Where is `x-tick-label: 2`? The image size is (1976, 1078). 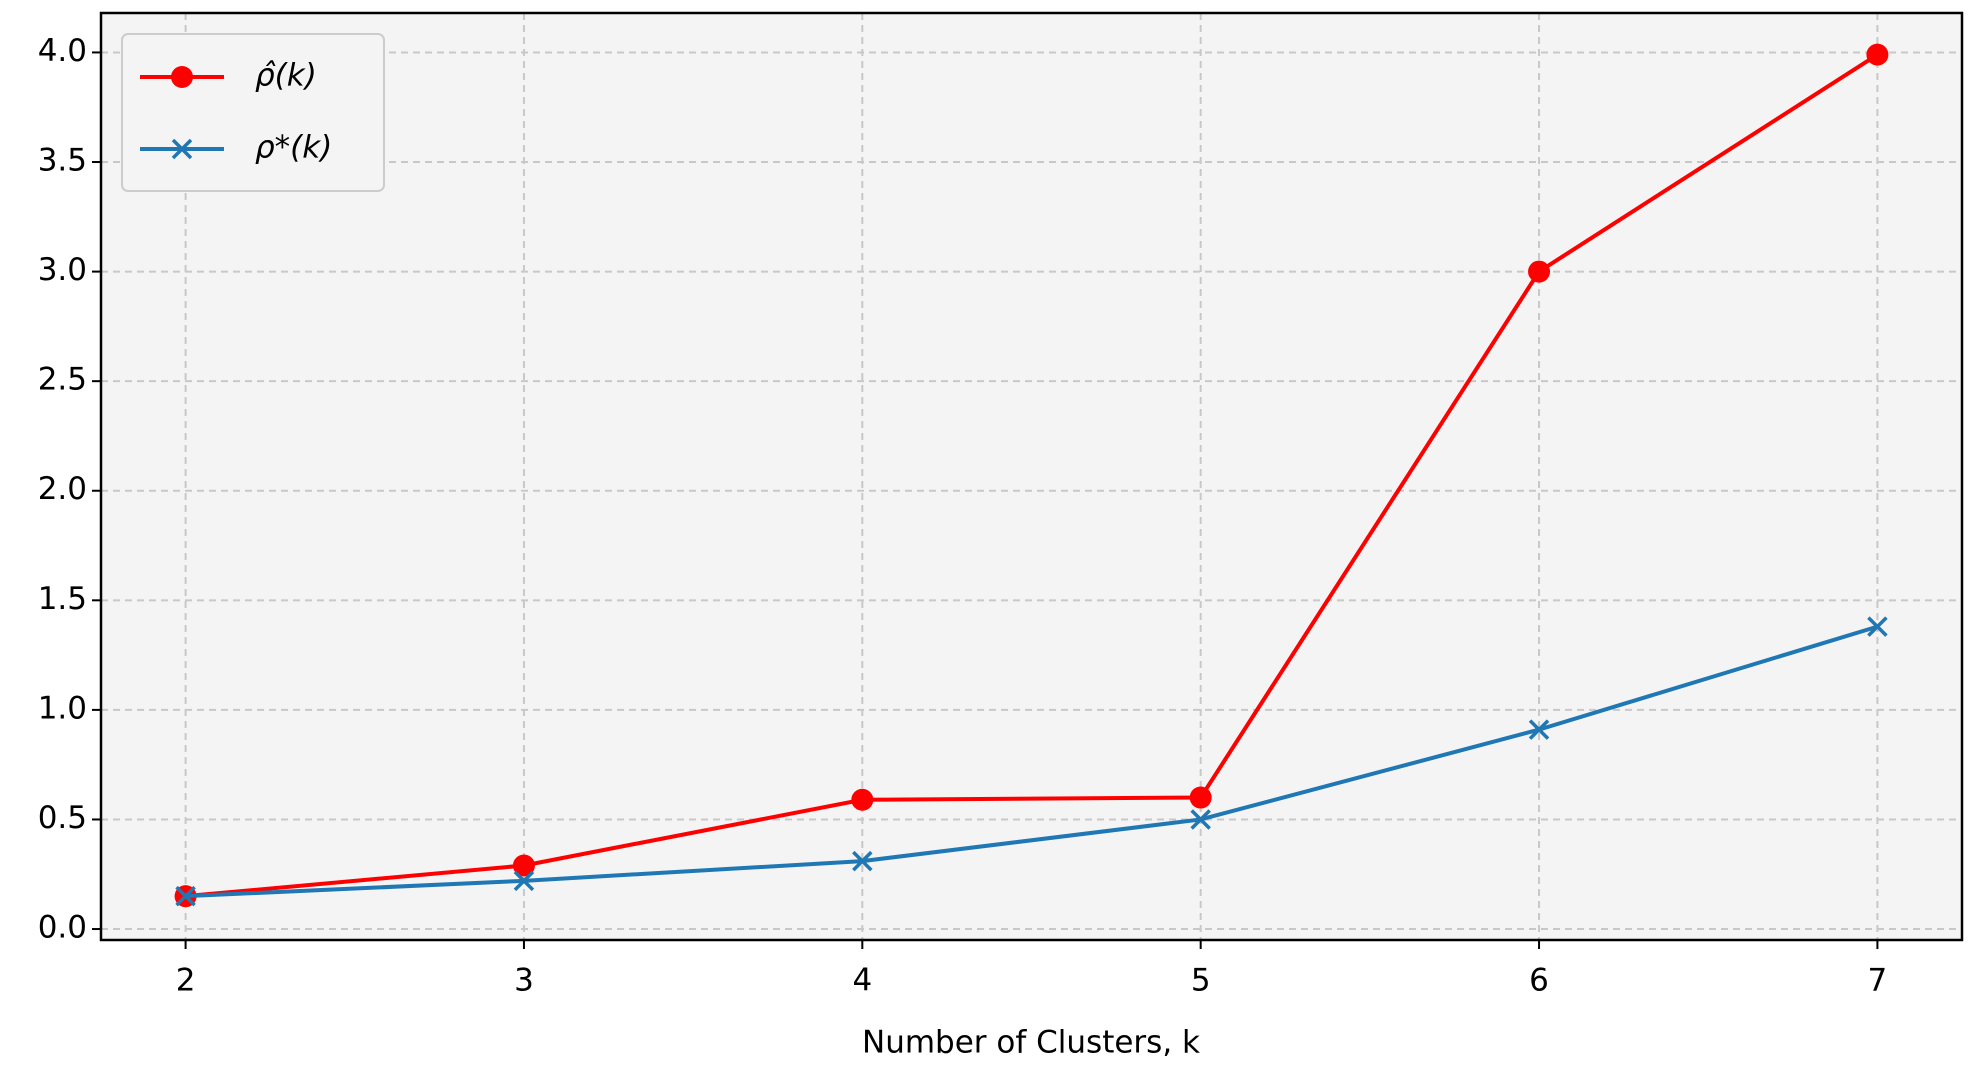
x-tick-label: 2 is located at coordinates (186, 981).